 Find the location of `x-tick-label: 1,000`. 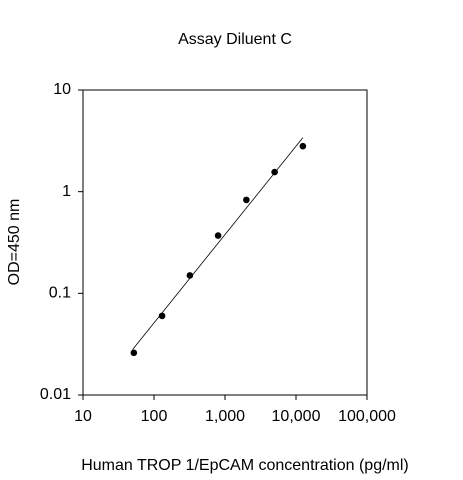

x-tick-label: 1,000 is located at coordinates (225, 416).